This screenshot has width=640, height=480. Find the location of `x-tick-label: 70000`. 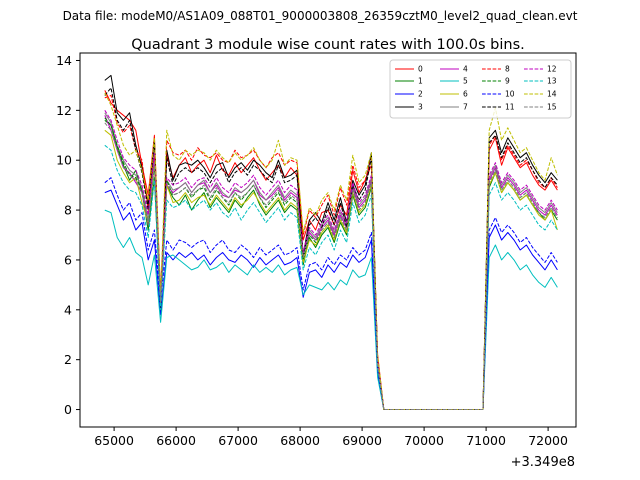

x-tick-label: 70000 is located at coordinates (424, 440).